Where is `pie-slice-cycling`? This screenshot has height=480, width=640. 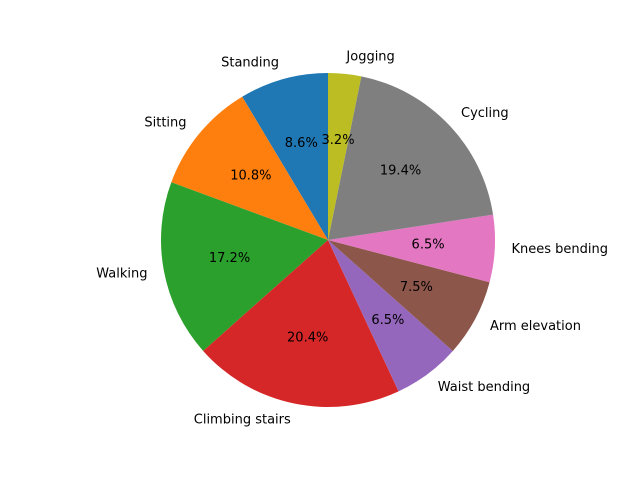 pie-slice-cycling is located at coordinates (411, 158).